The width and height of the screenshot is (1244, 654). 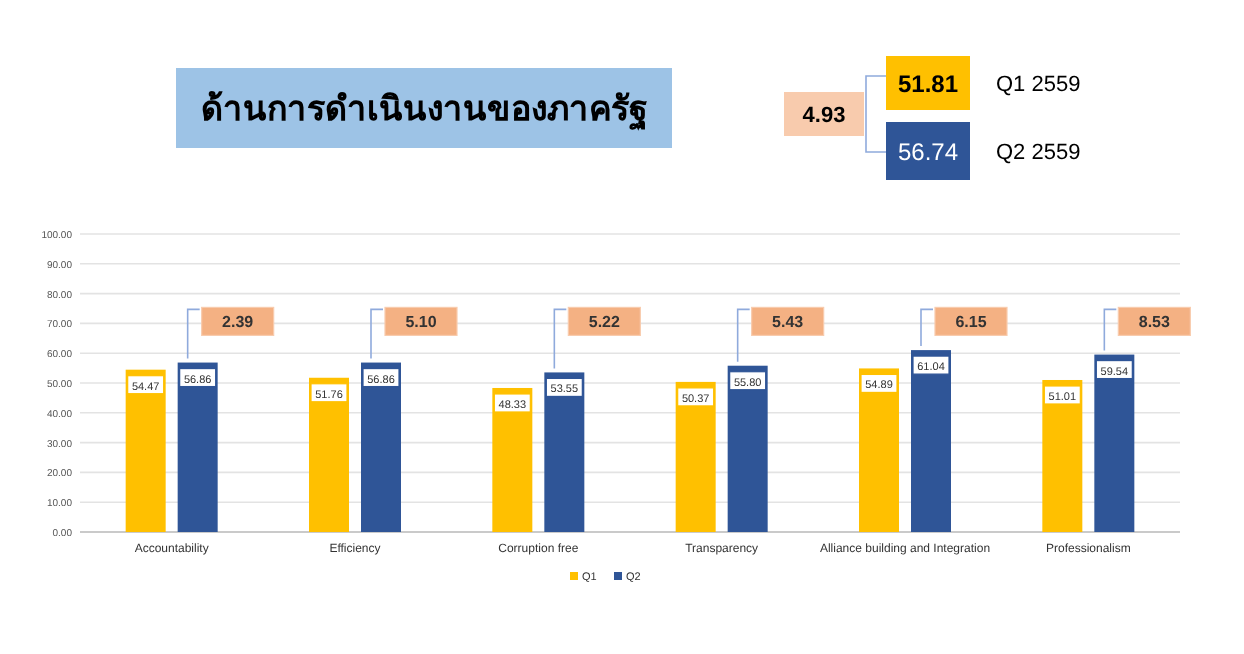 What do you see at coordinates (421, 322) in the screenshot?
I see `annotation: 5.10` at bounding box center [421, 322].